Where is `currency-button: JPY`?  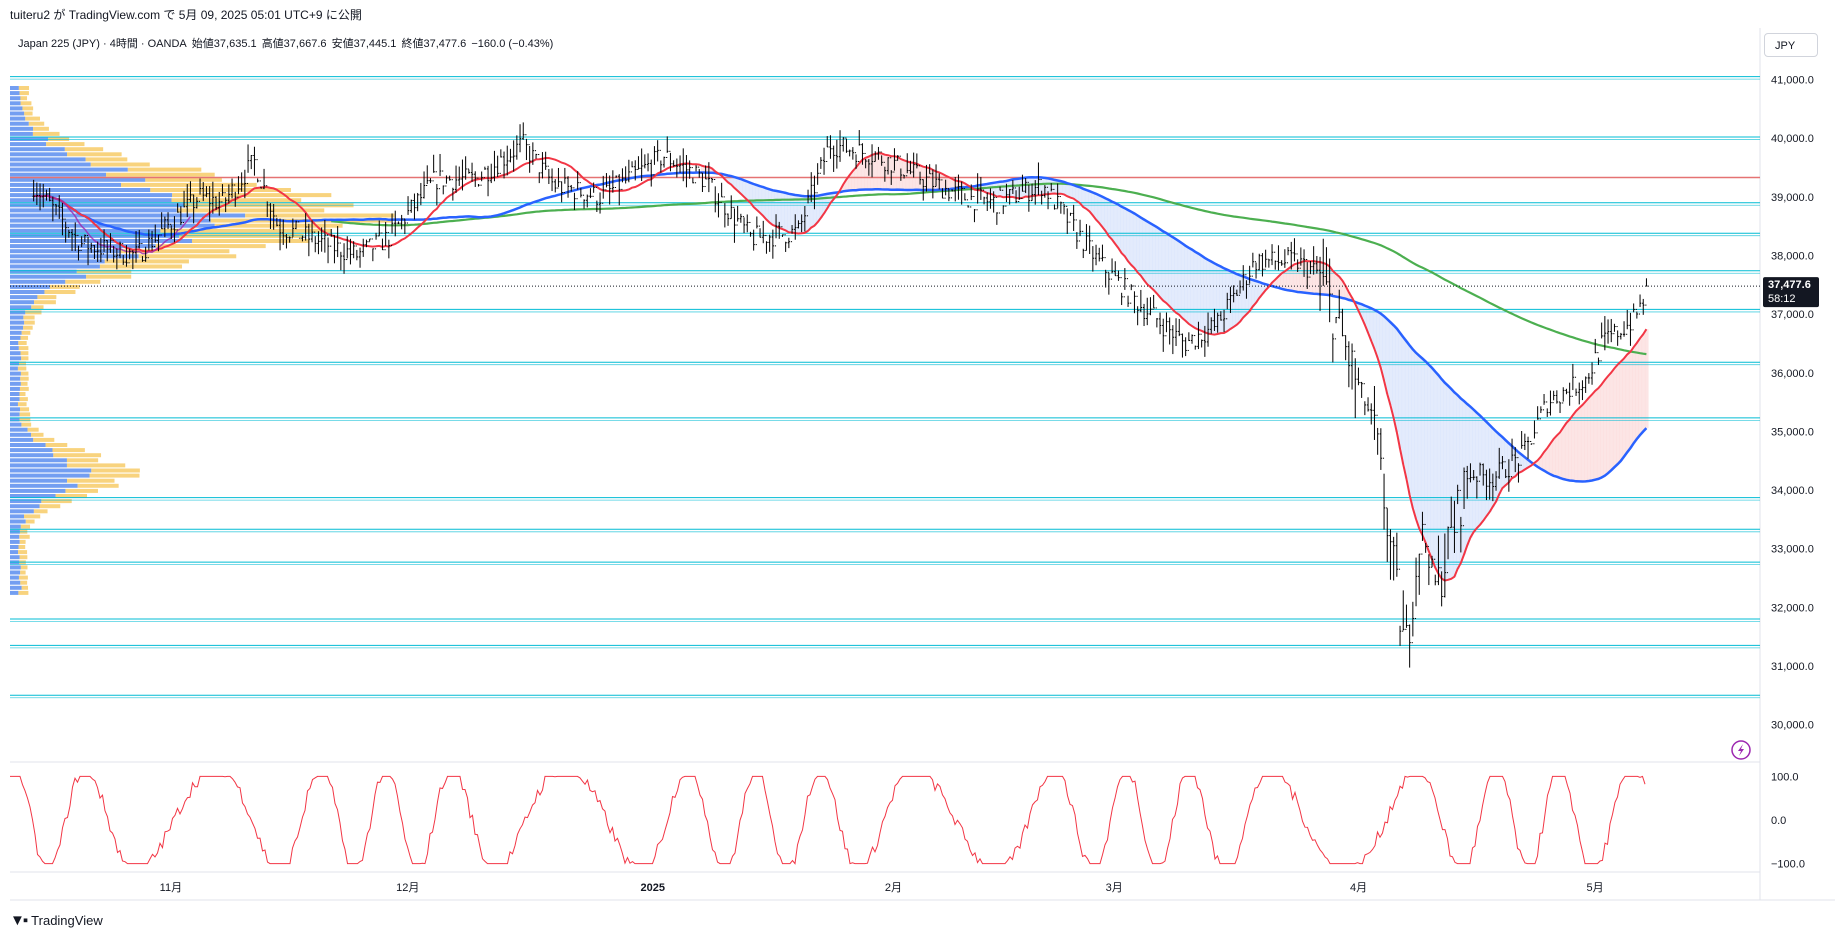 currency-button: JPY is located at coordinates (1791, 45).